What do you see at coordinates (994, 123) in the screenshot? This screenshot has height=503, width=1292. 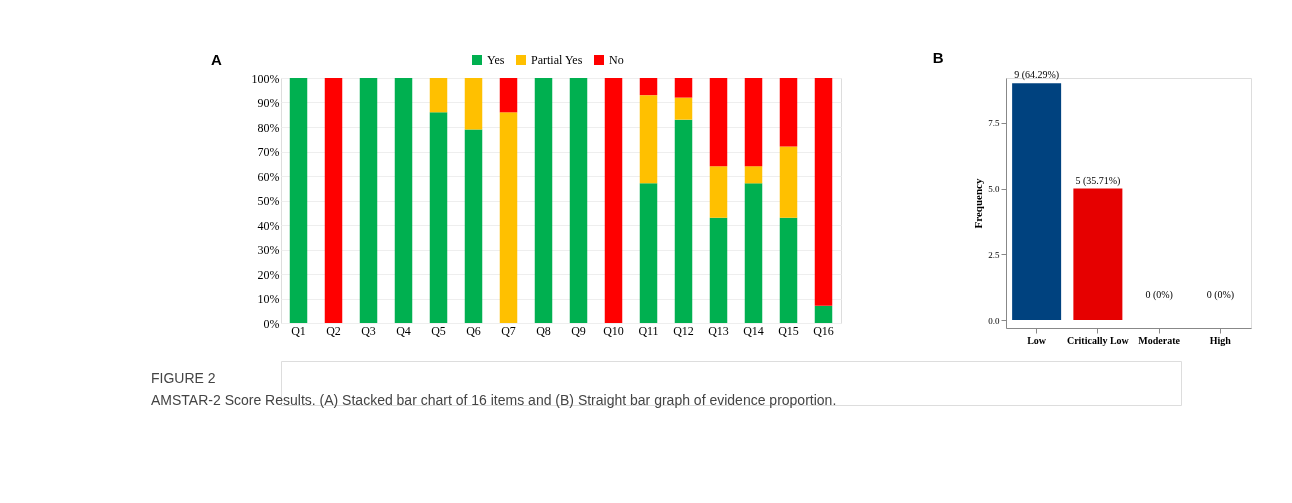 I see `y-tick-label: 7.5` at bounding box center [994, 123].